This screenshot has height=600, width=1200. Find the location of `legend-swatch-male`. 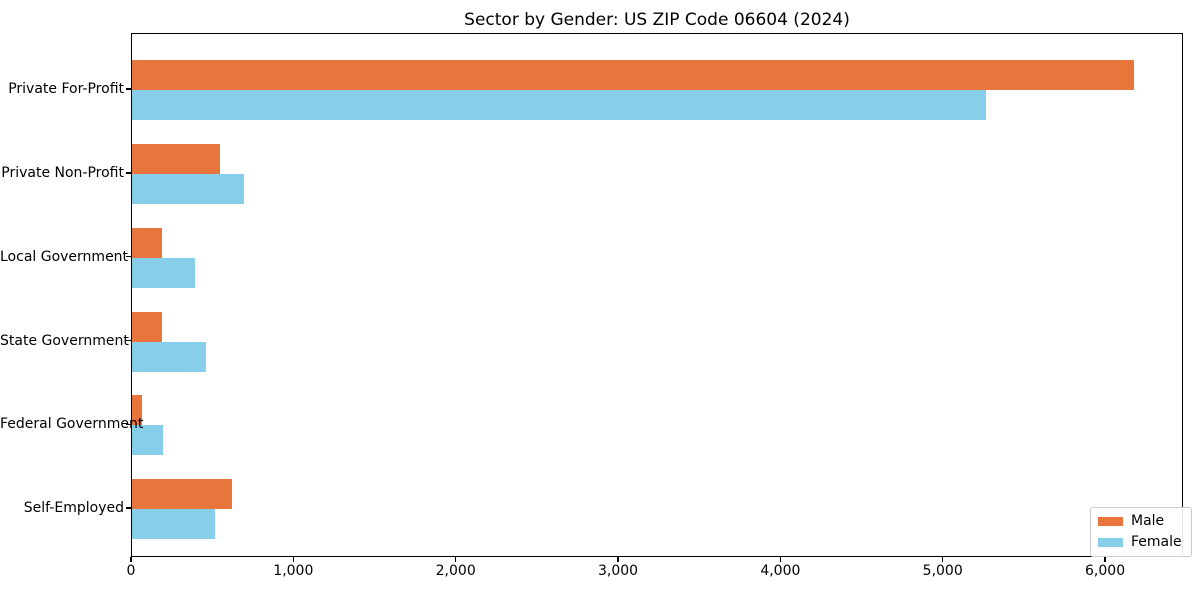

legend-swatch-male is located at coordinates (1110, 521).